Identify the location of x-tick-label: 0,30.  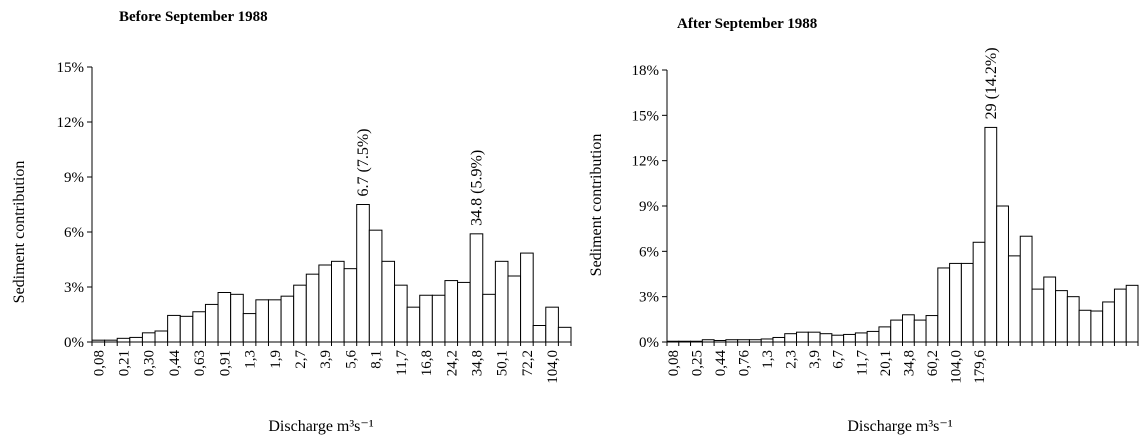
(150, 363).